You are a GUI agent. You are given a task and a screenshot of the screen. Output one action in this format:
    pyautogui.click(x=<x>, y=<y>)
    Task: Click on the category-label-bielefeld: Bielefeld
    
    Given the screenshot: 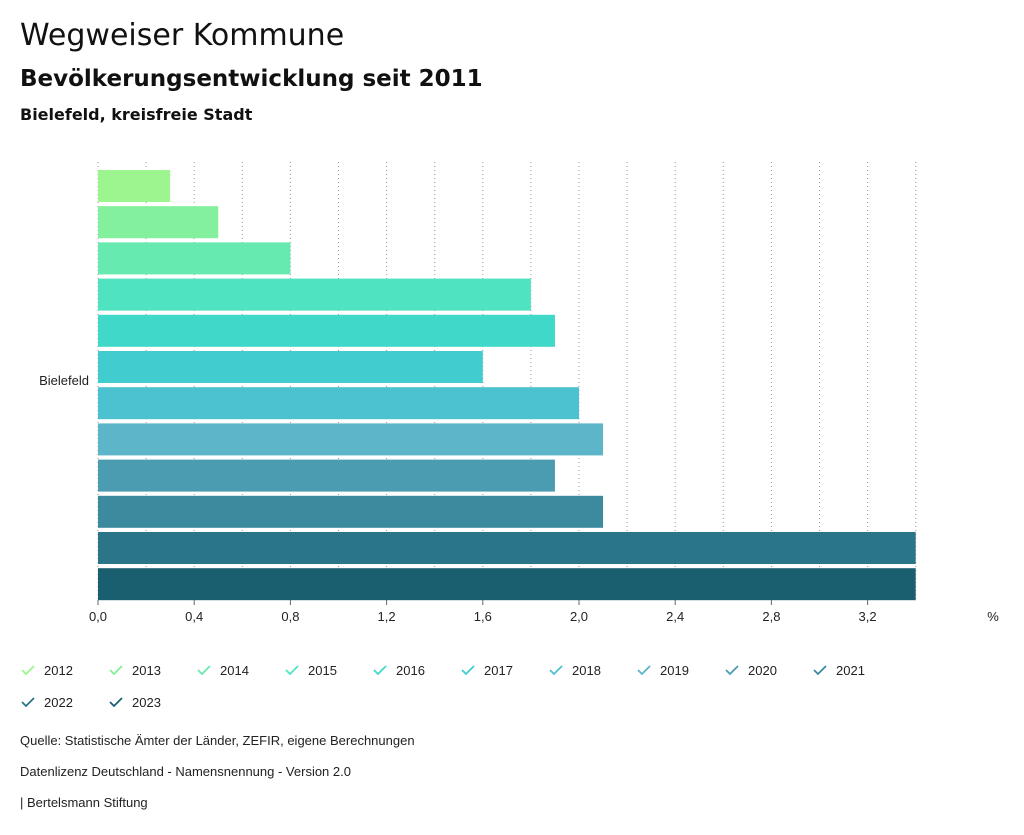 What is the action you would take?
    pyautogui.click(x=64, y=380)
    